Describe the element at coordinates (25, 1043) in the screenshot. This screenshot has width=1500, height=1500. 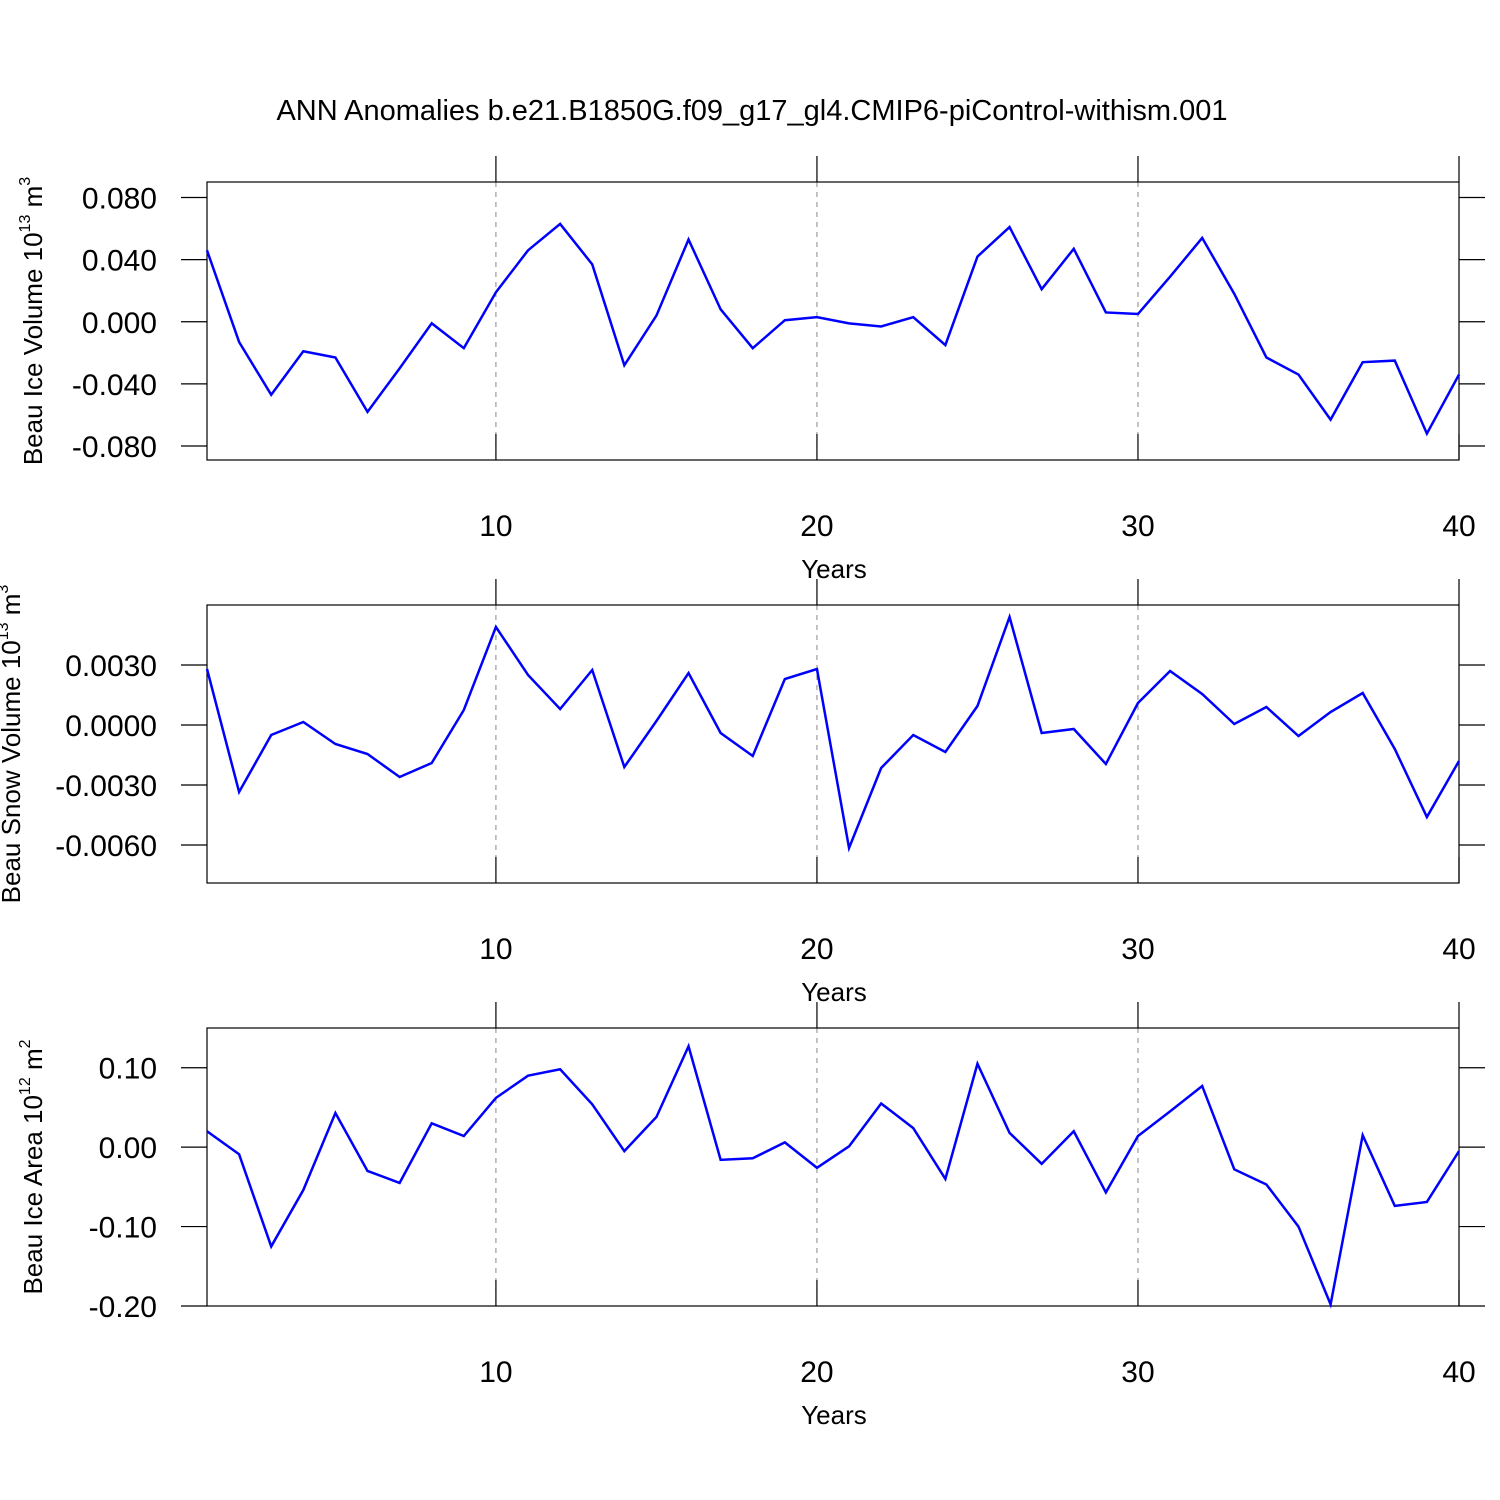
I see `y-label-part: 2` at that location.